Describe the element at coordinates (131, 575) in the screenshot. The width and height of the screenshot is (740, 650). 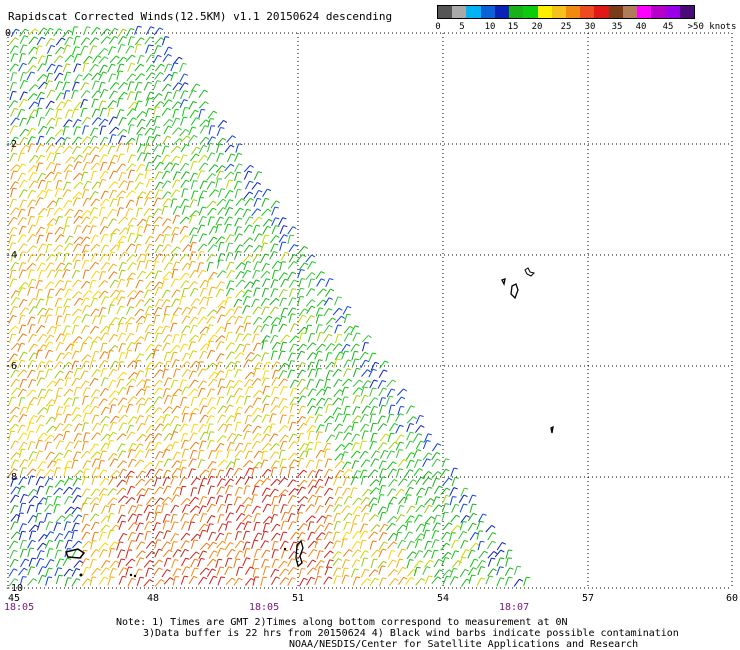
I see `island-outline` at that location.